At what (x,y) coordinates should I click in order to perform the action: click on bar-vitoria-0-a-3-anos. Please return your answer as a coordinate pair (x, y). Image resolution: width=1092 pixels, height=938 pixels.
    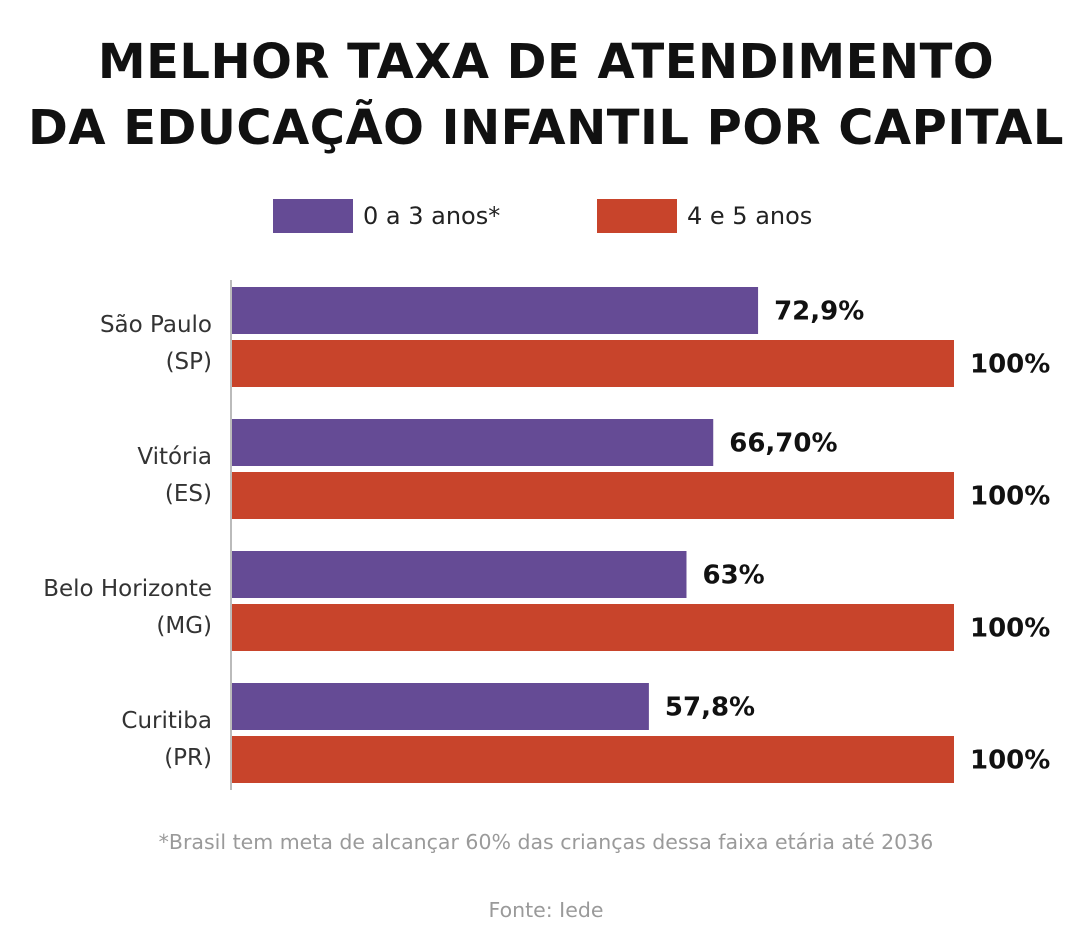
    Looking at the image, I should click on (472, 442).